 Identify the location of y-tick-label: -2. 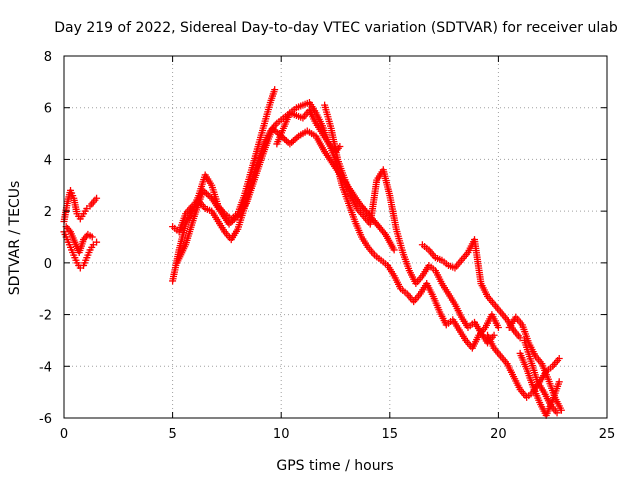
(45, 316).